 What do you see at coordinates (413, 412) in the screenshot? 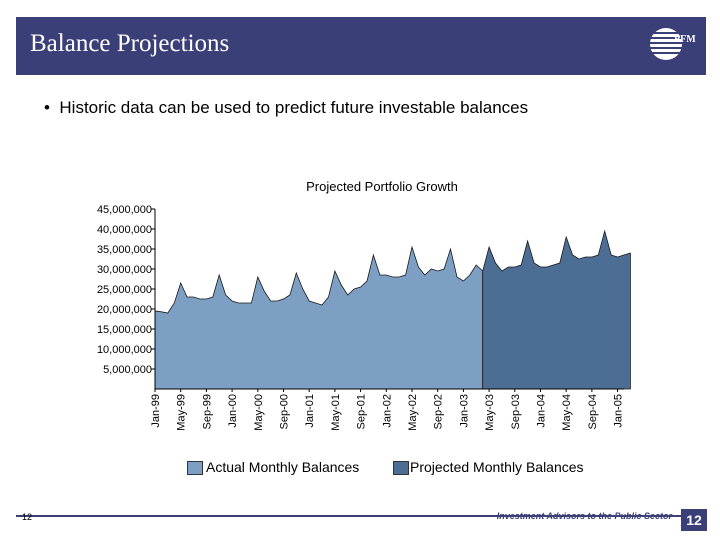
I see `x-tick-label: May-02` at bounding box center [413, 412].